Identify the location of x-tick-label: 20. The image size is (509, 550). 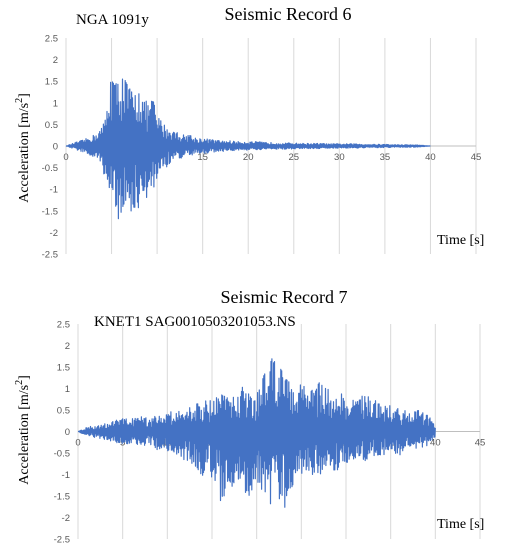
(248, 157).